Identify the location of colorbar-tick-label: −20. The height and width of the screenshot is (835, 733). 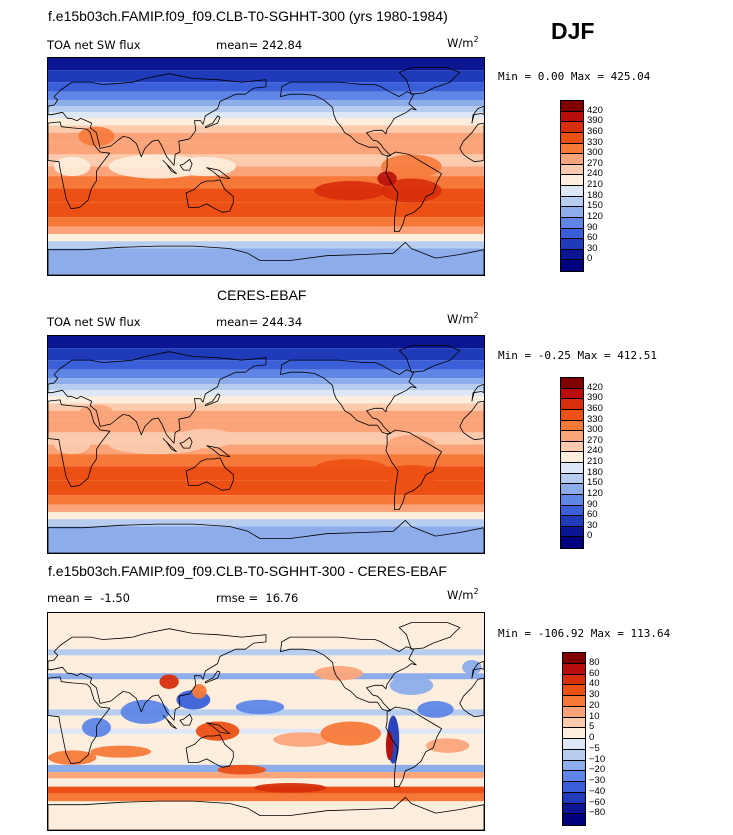
(597, 770).